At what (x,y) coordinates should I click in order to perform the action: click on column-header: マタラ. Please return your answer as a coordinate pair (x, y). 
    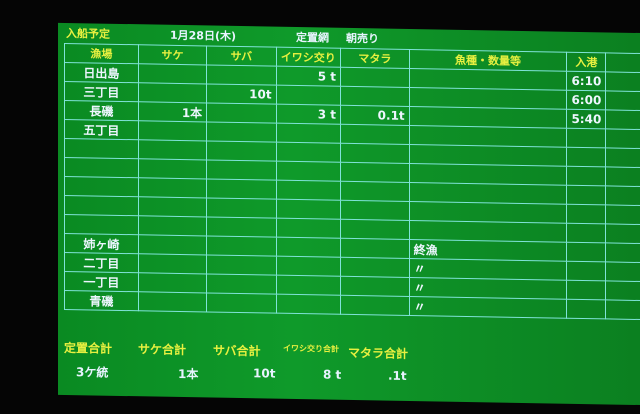
    Looking at the image, I should click on (375, 58).